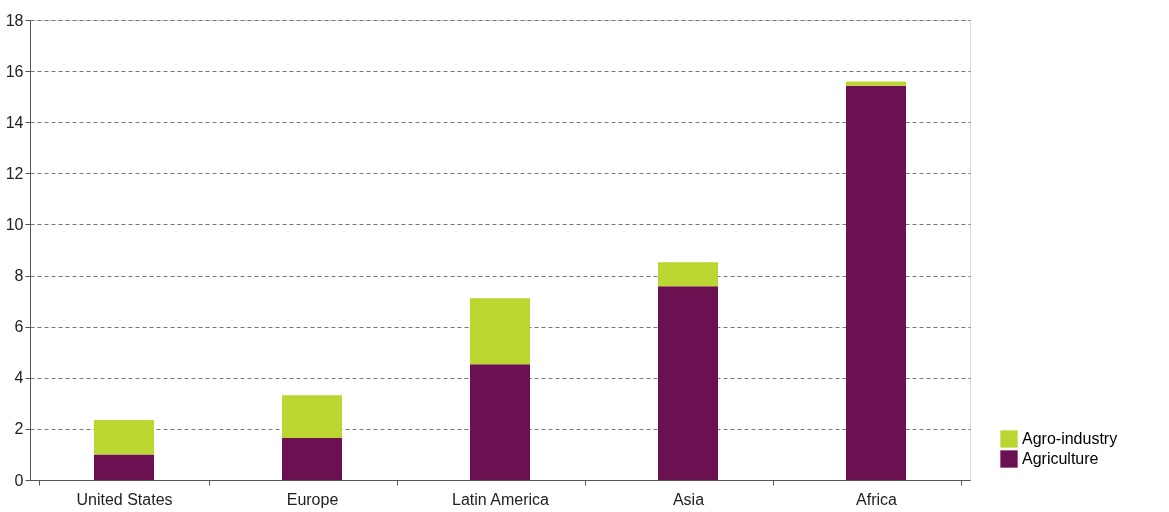  I want to click on x-tick-label: United States, so click(124, 499).